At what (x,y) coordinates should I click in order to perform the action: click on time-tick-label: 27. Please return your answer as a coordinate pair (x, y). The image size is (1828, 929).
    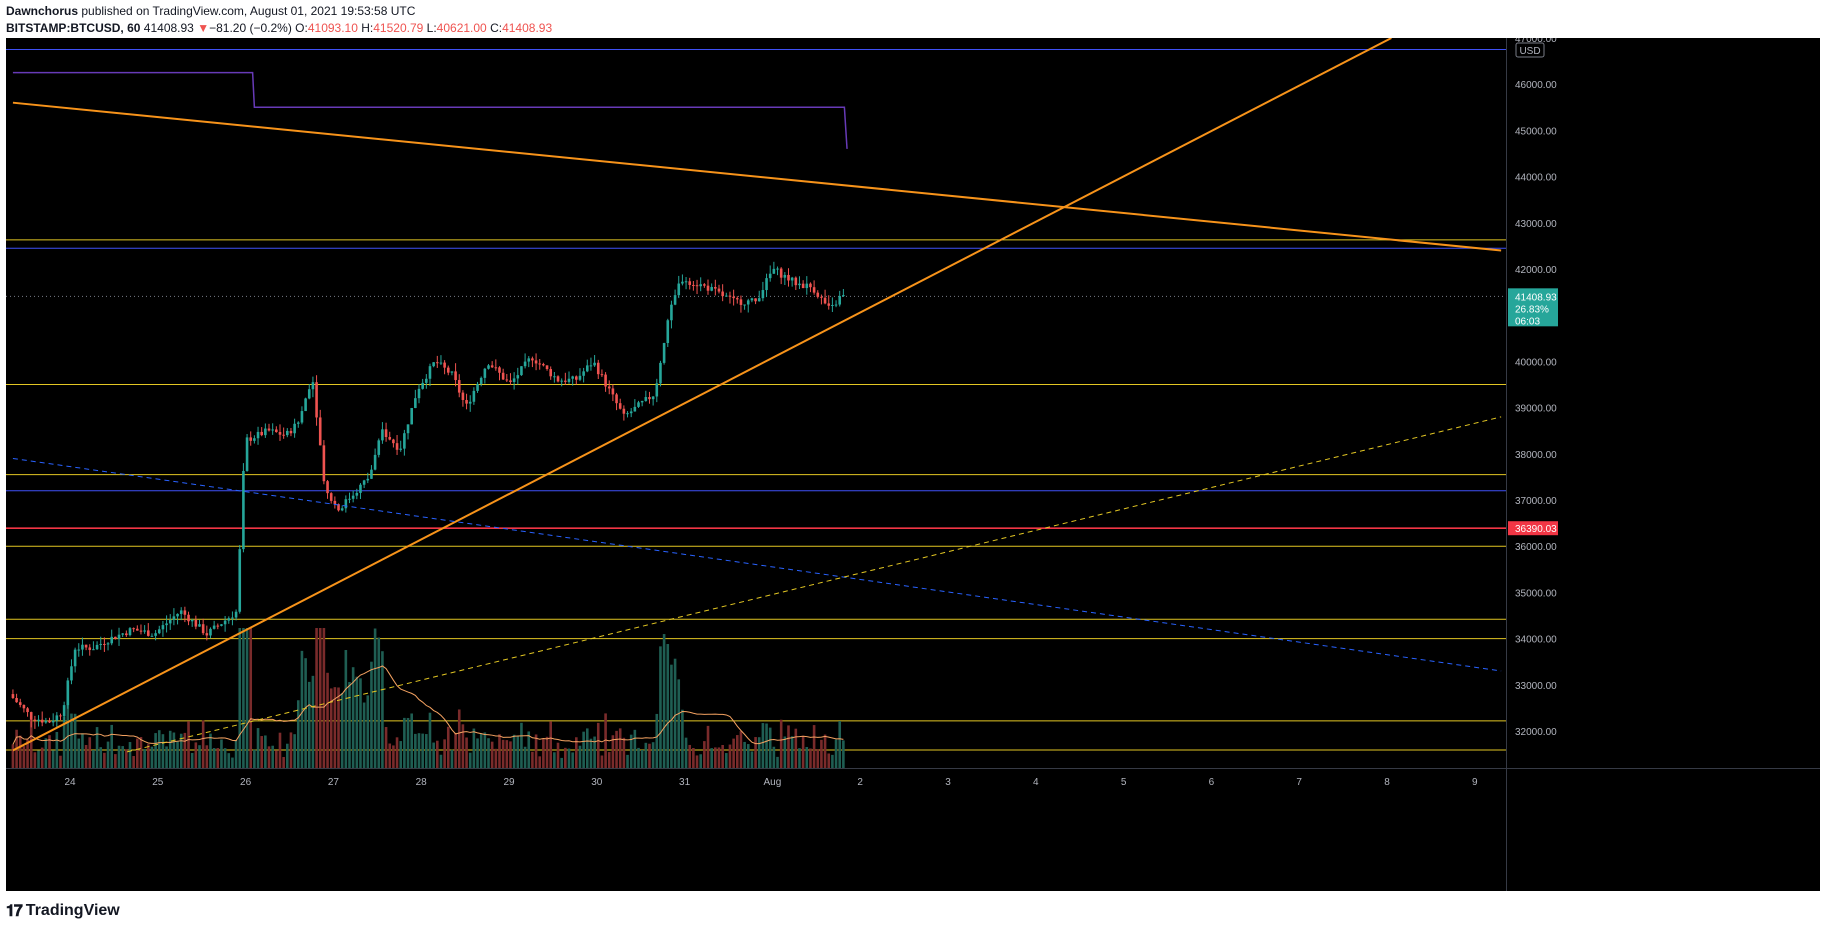
    Looking at the image, I should click on (334, 782).